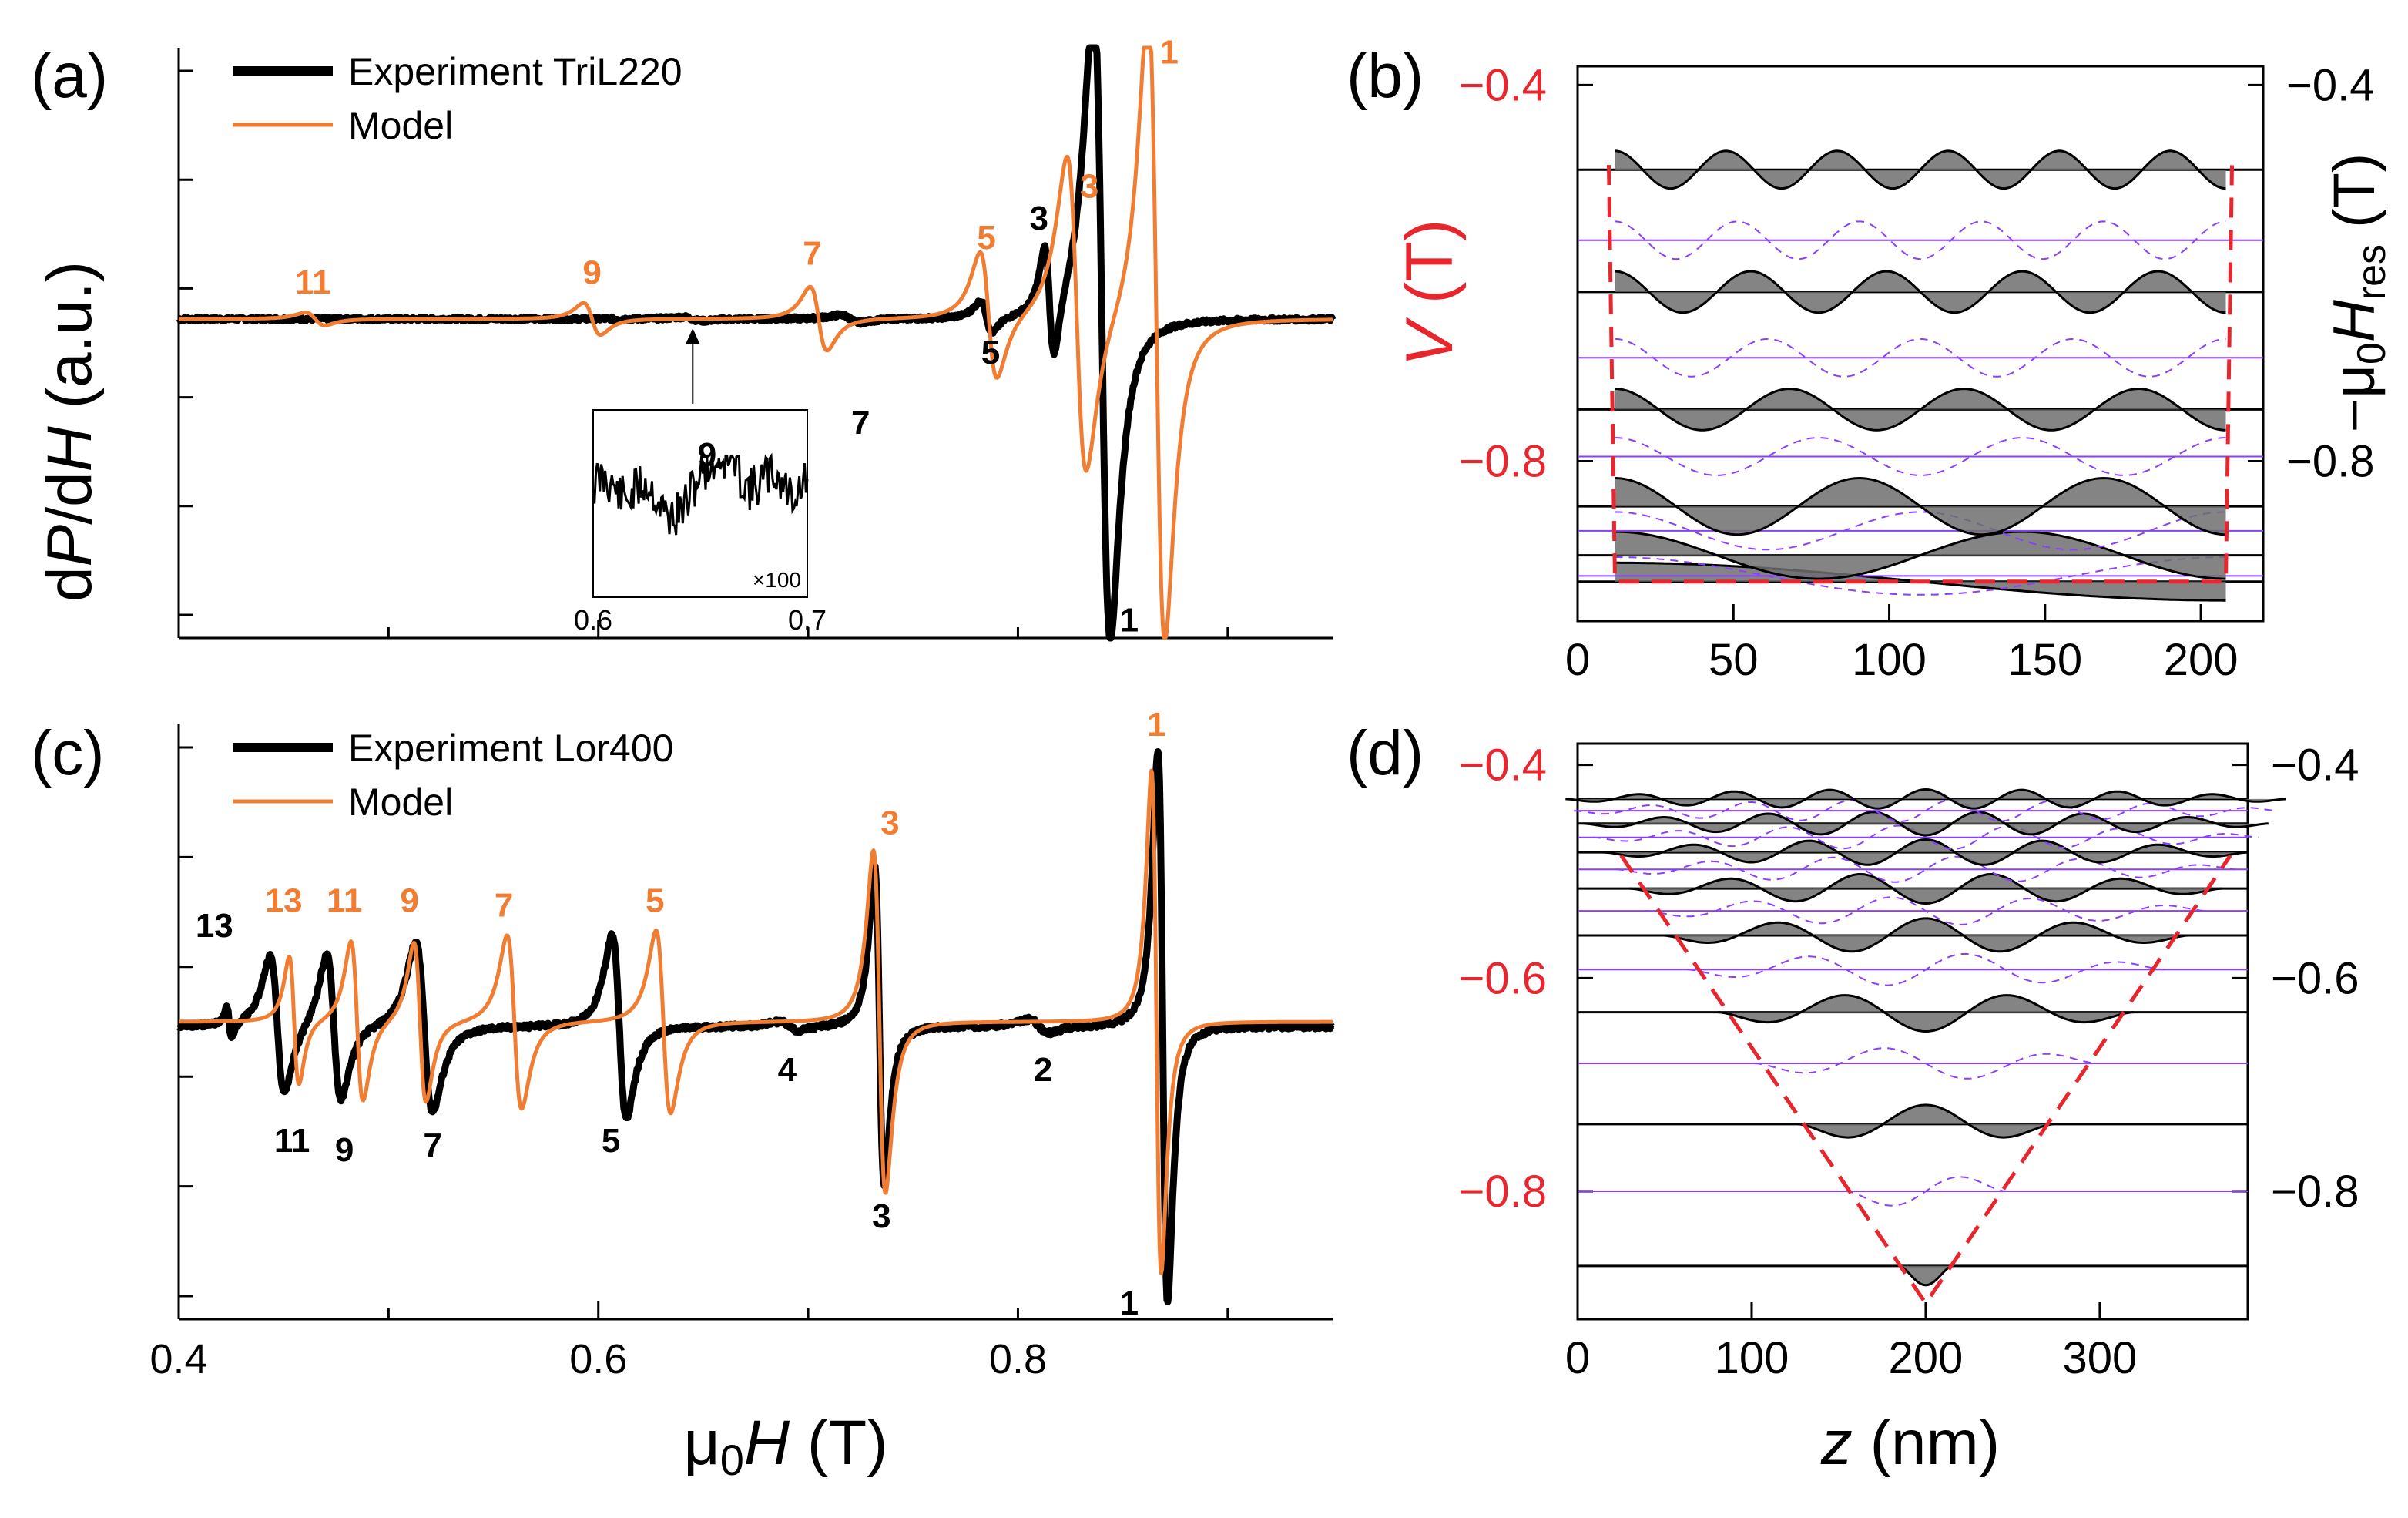 The image size is (2408, 1518). I want to click on right-y-axis-label: −μ0Hres (T), so click(2358, 292).